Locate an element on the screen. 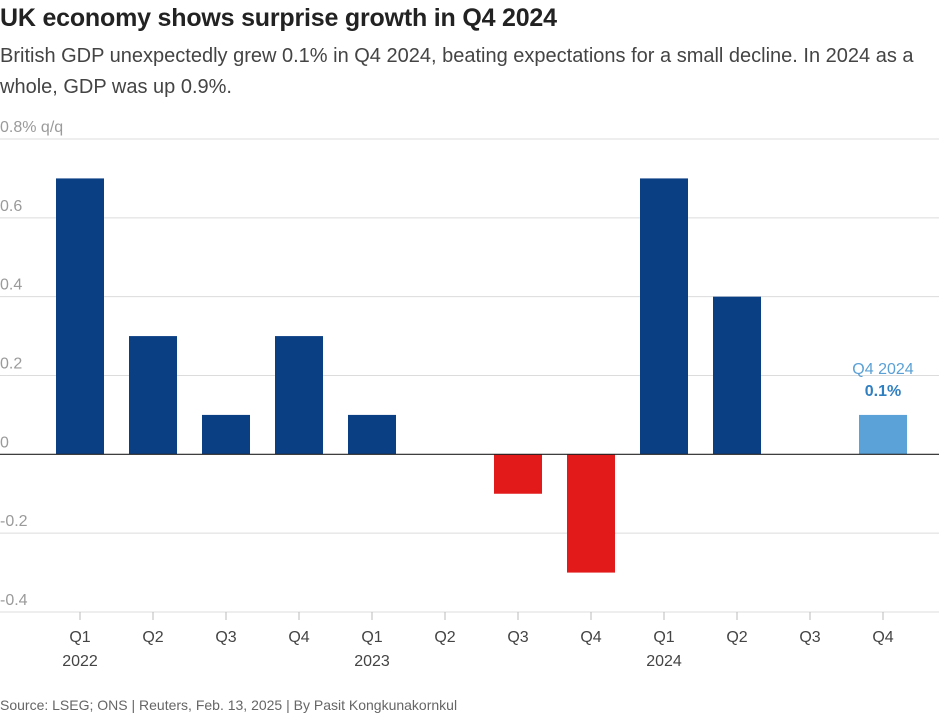 The image size is (939, 713). year-label: 2022 is located at coordinates (80, 661).